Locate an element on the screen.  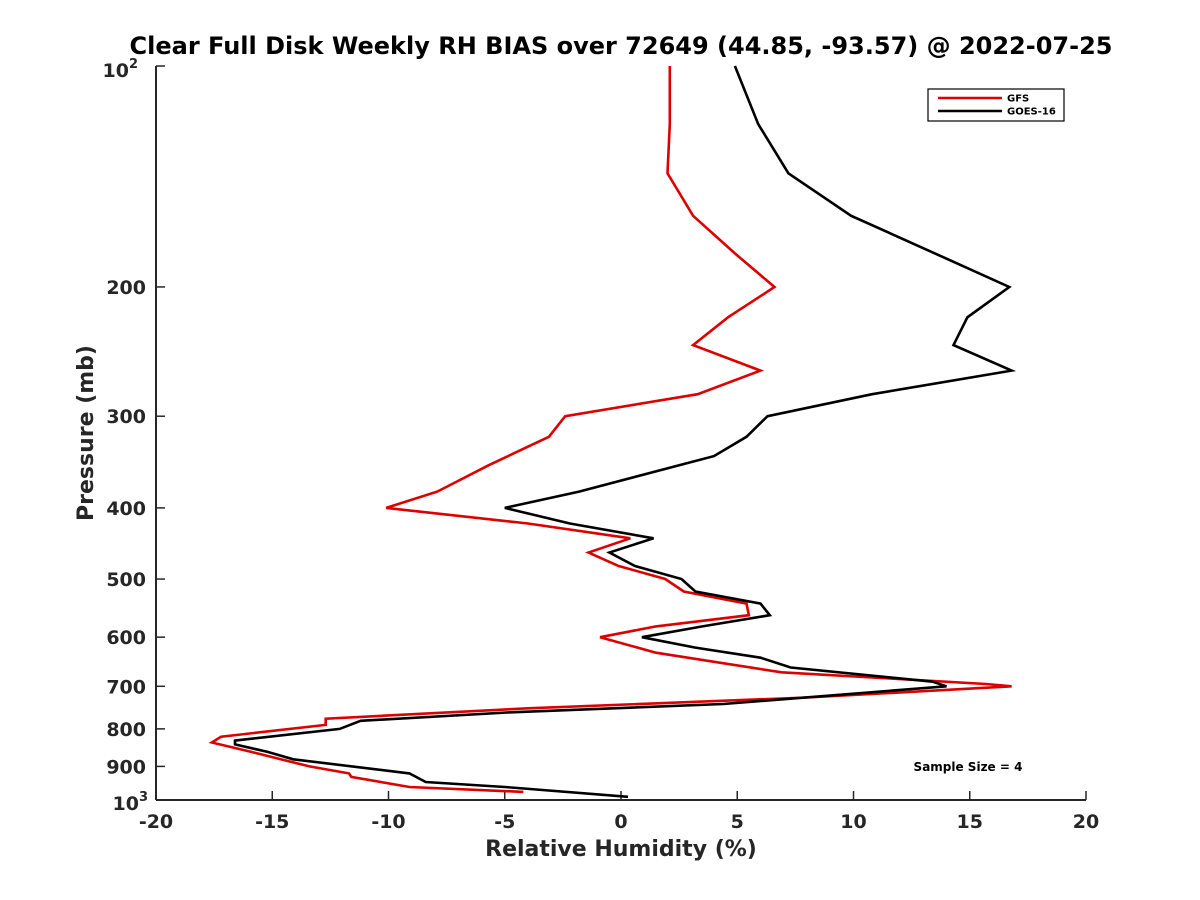
y-tick-label: 900 is located at coordinates (126, 767).